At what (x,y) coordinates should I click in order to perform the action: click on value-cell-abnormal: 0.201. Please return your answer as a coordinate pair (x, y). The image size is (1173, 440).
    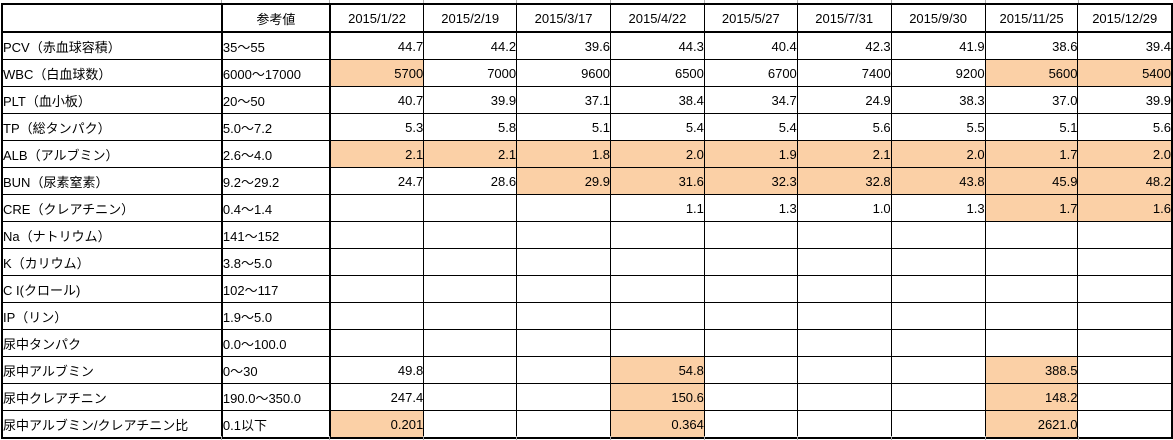
    Looking at the image, I should click on (377, 424).